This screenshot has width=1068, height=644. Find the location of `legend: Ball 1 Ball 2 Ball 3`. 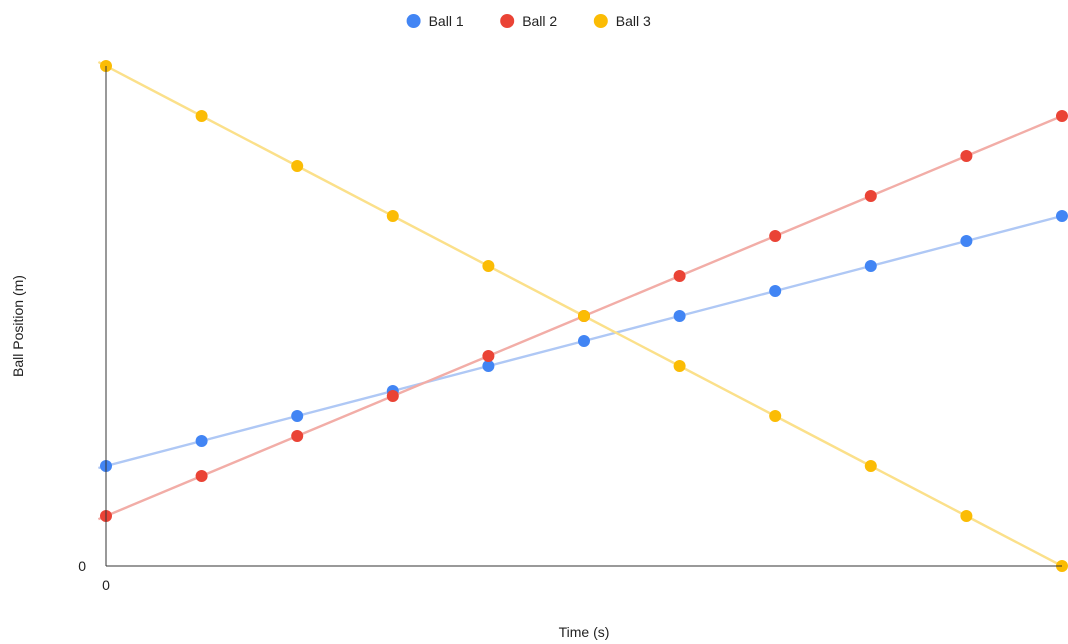

legend: Ball 1 Ball 2 Ball 3 is located at coordinates (528, 21).